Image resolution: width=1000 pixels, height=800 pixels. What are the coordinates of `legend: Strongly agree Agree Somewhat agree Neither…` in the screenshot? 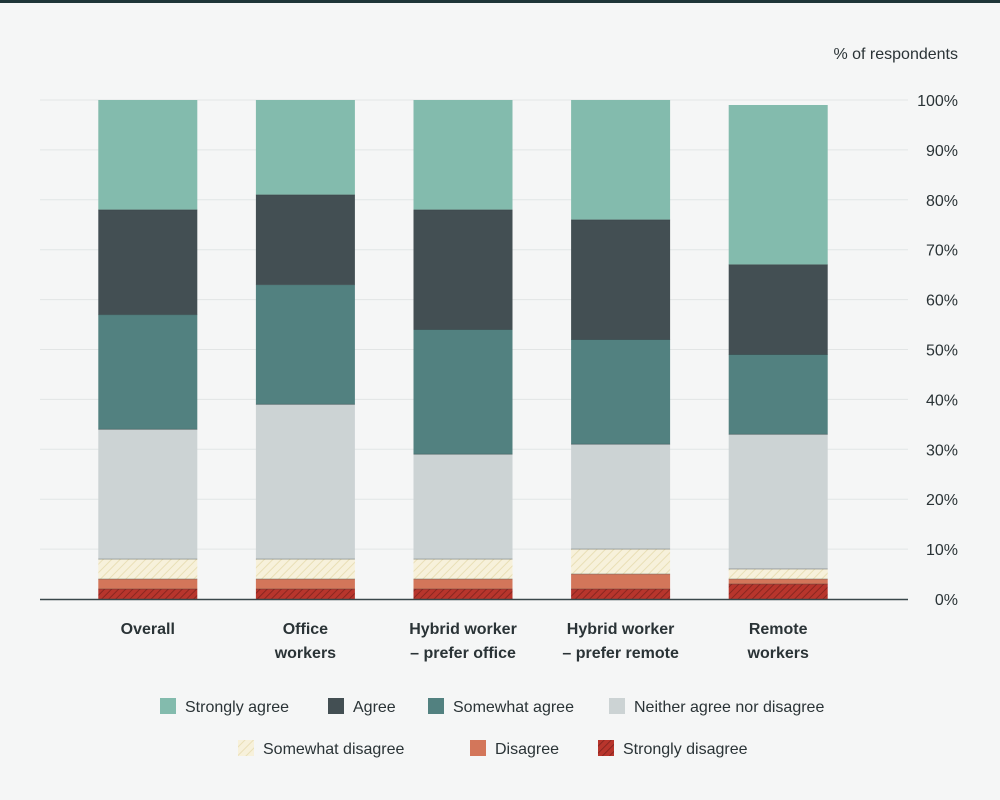 It's located at (492, 728).